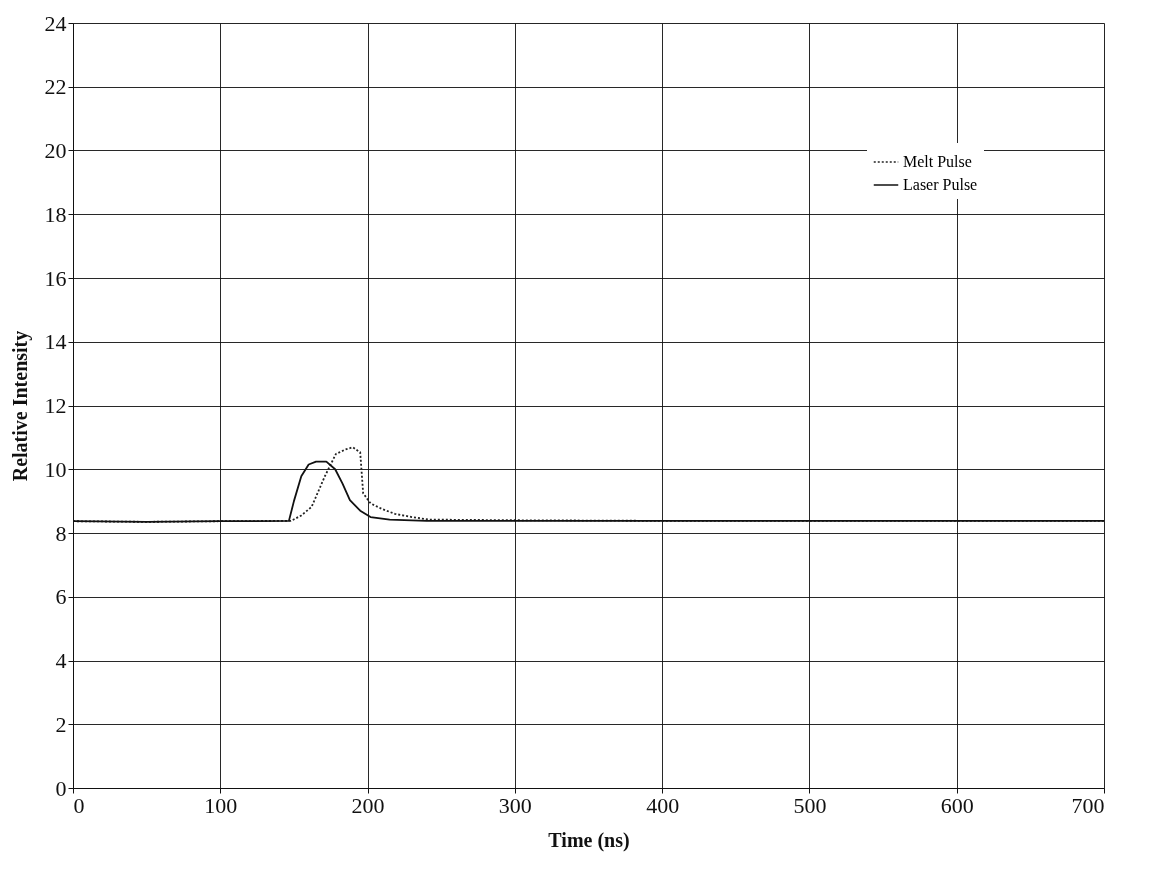 The height and width of the screenshot is (882, 1152). Describe the element at coordinates (515, 805) in the screenshot. I see `x-tick-label: 300` at that location.